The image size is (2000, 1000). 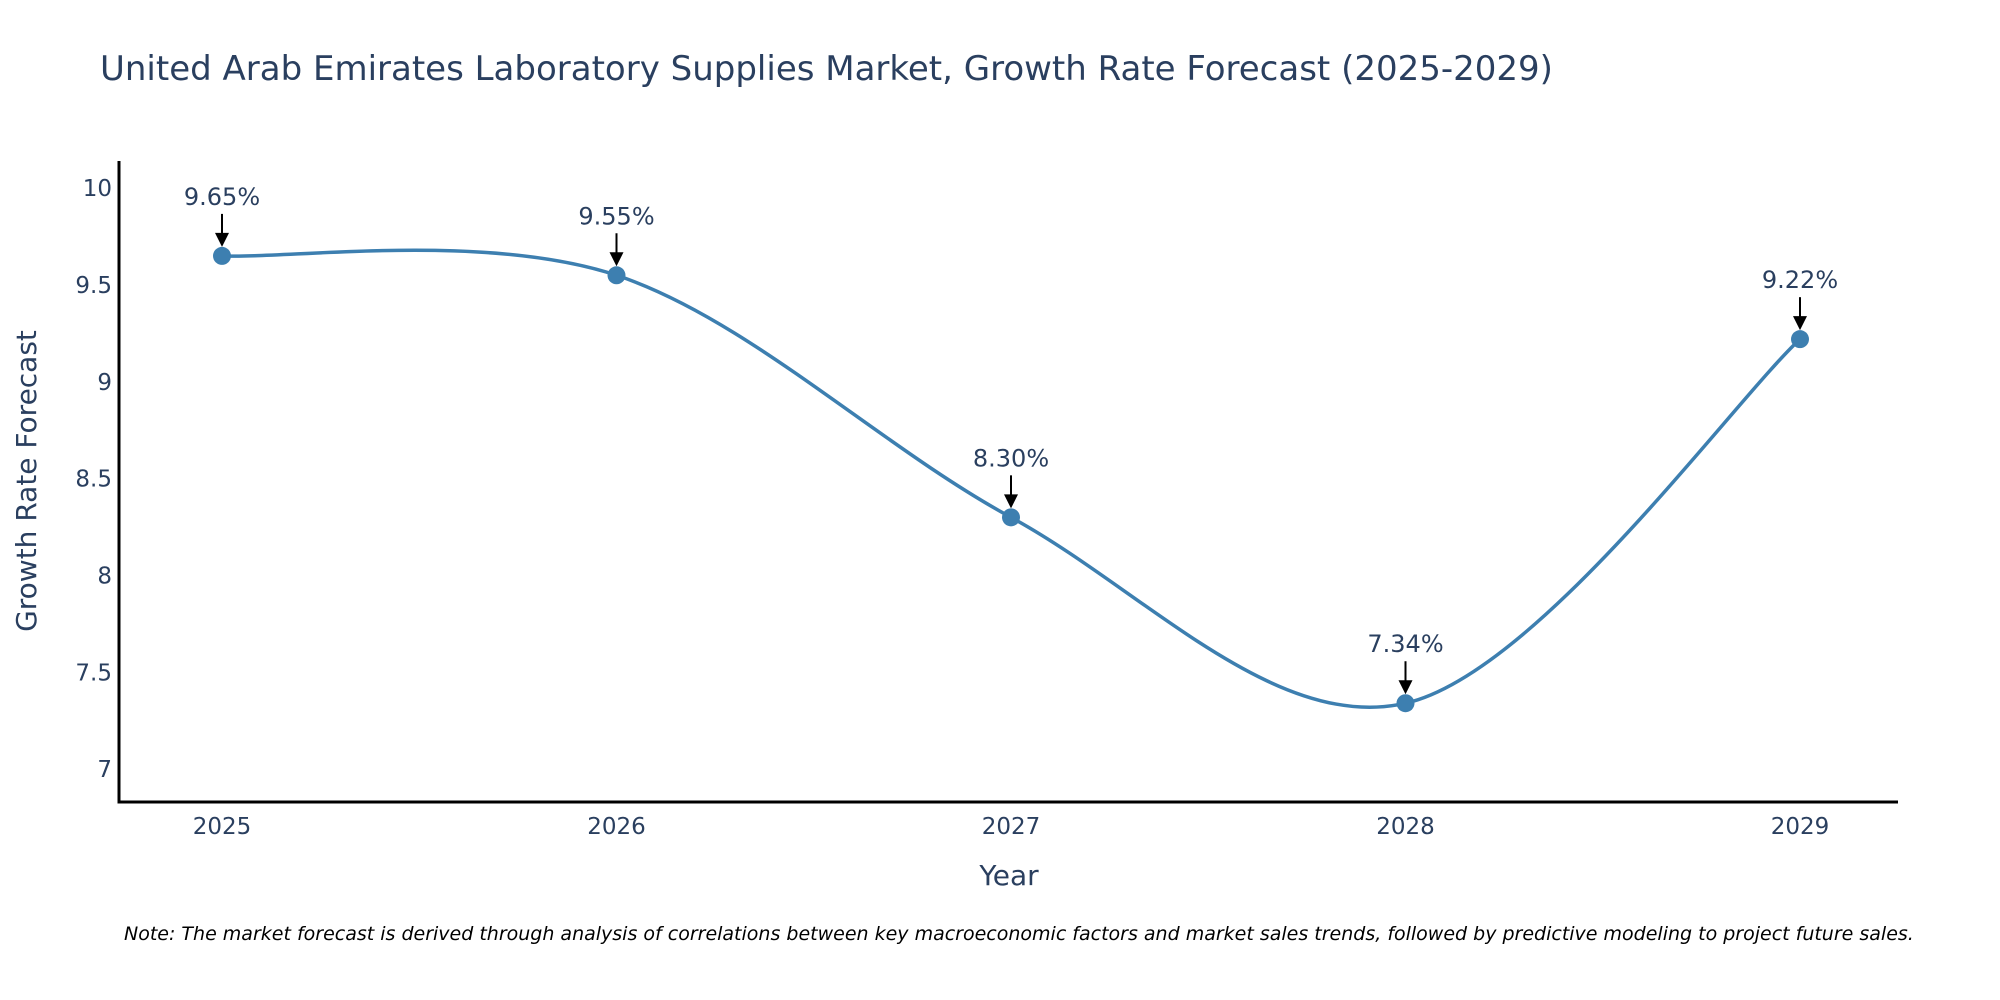 I want to click on data-label: 9.55%, so click(x=616, y=216).